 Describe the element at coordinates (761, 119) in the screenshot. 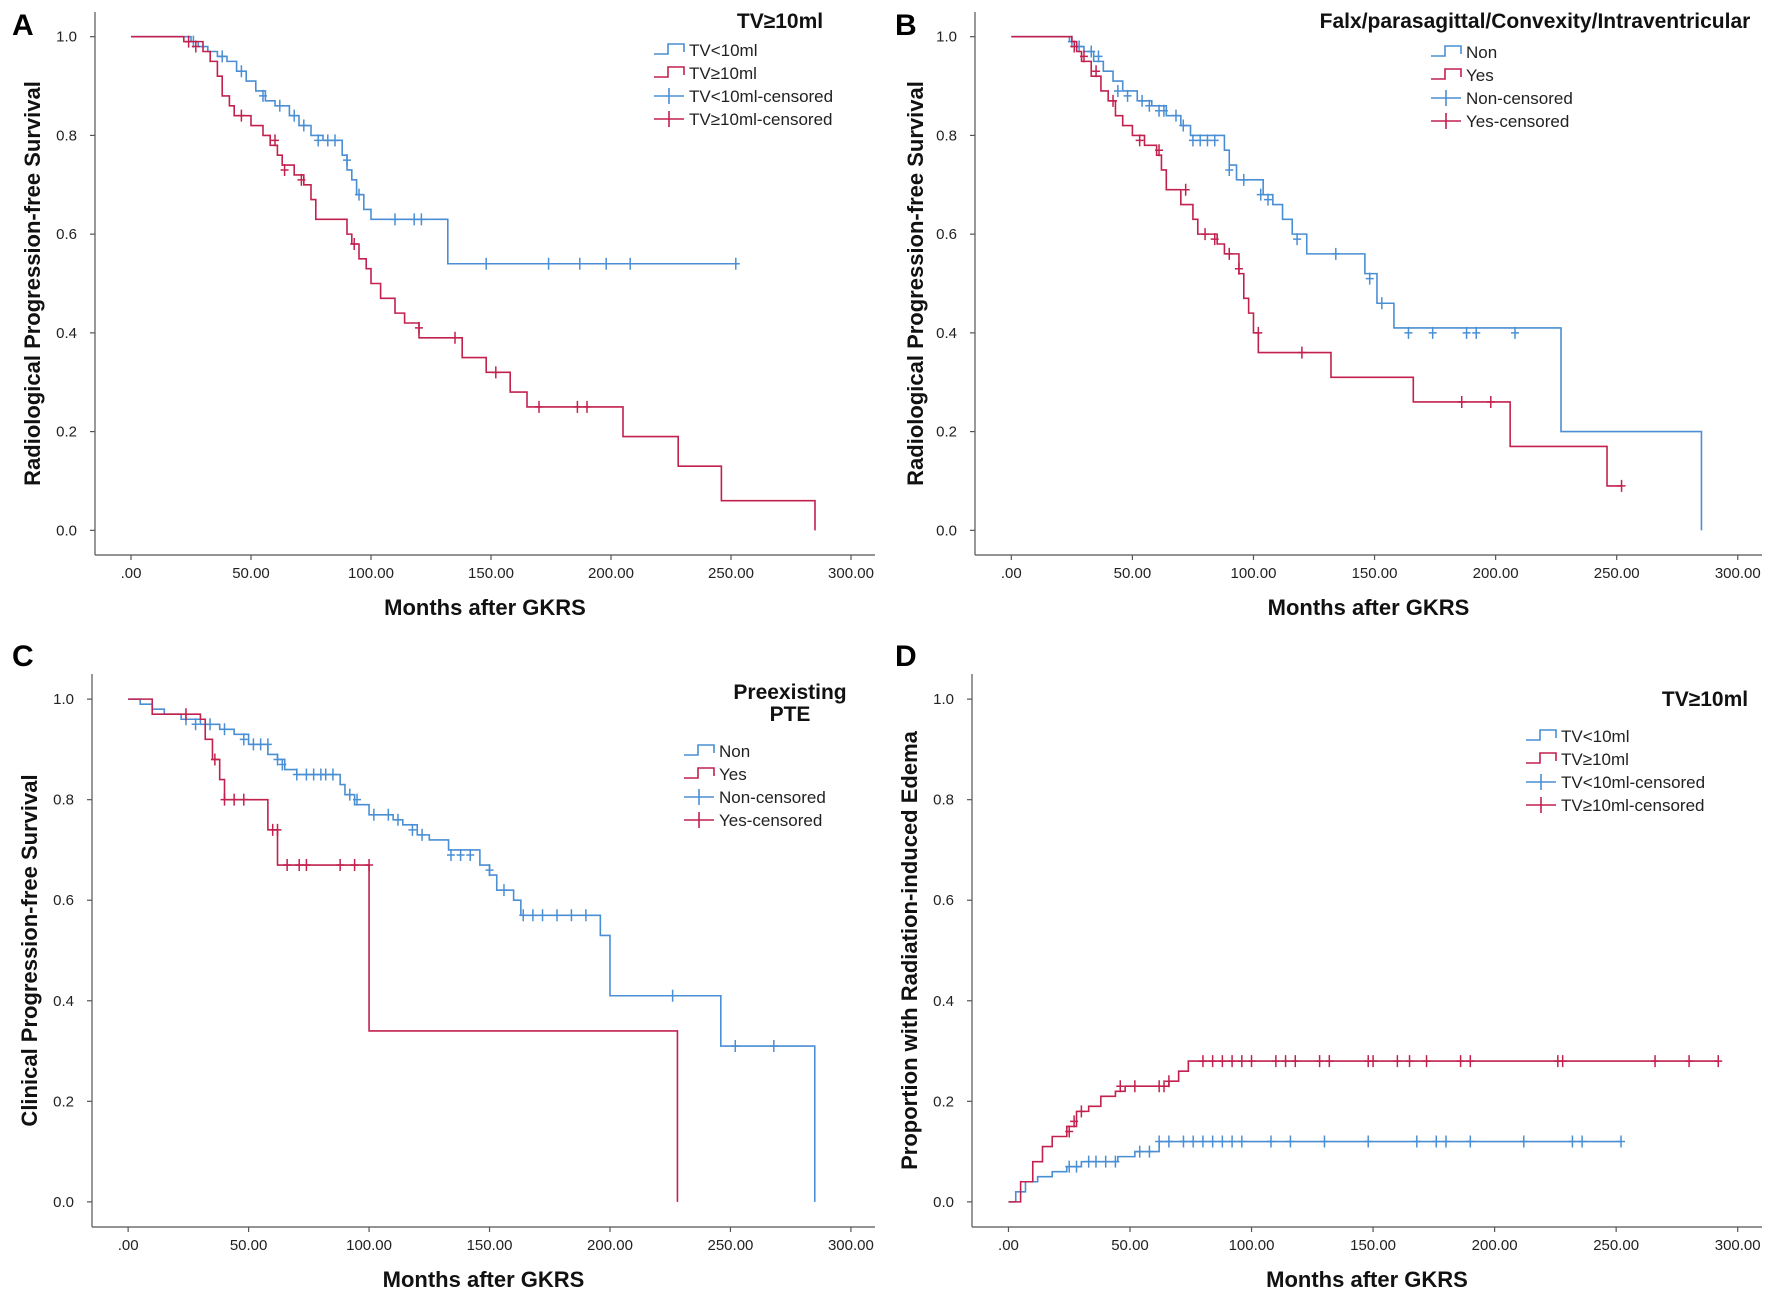

I see `legend-label: TV≥10ml-censored` at that location.